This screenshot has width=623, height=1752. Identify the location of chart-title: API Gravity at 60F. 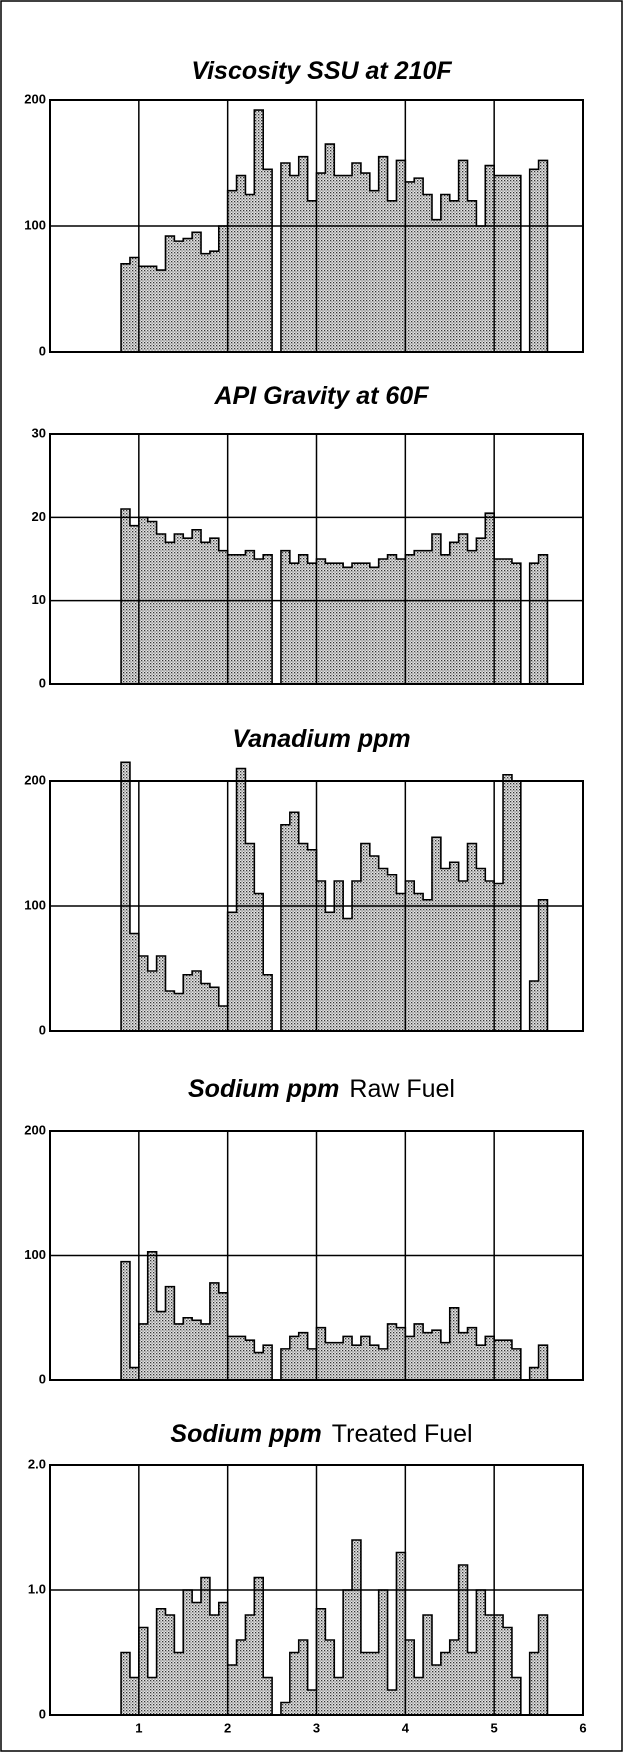
(322, 396).